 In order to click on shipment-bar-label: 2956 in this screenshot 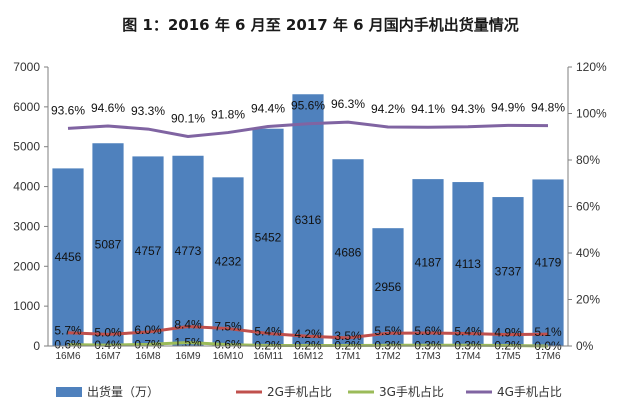, I will do `click(388, 287)`.